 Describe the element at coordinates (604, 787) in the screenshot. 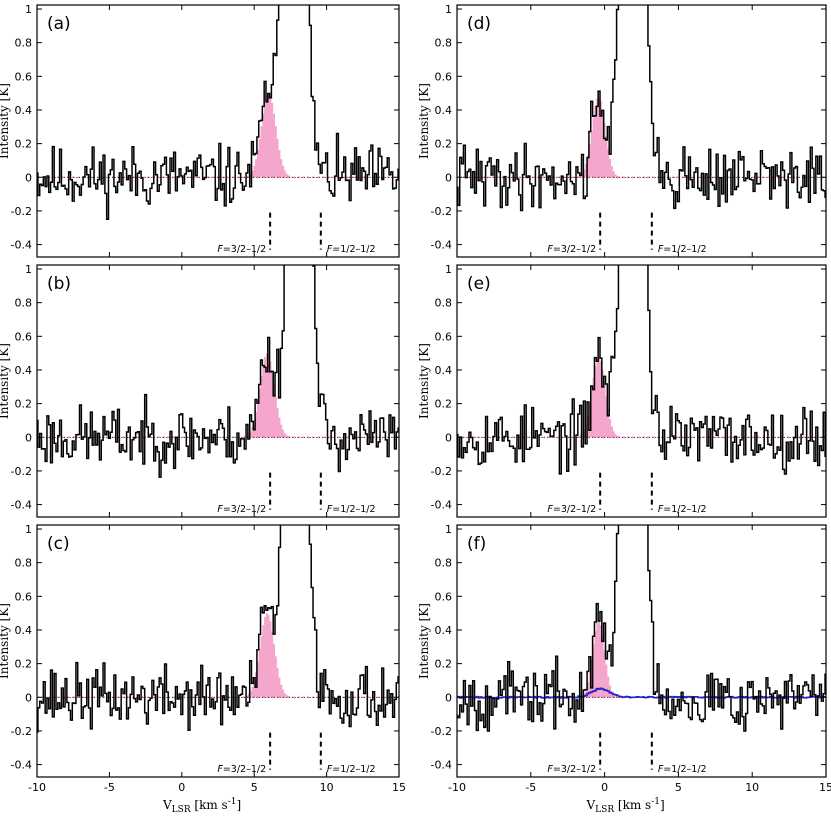

I see `x-tick-label: 0` at that location.